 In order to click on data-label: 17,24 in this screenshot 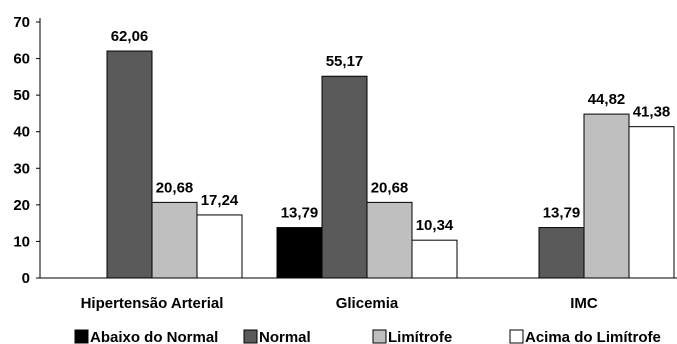, I will do `click(220, 200)`.